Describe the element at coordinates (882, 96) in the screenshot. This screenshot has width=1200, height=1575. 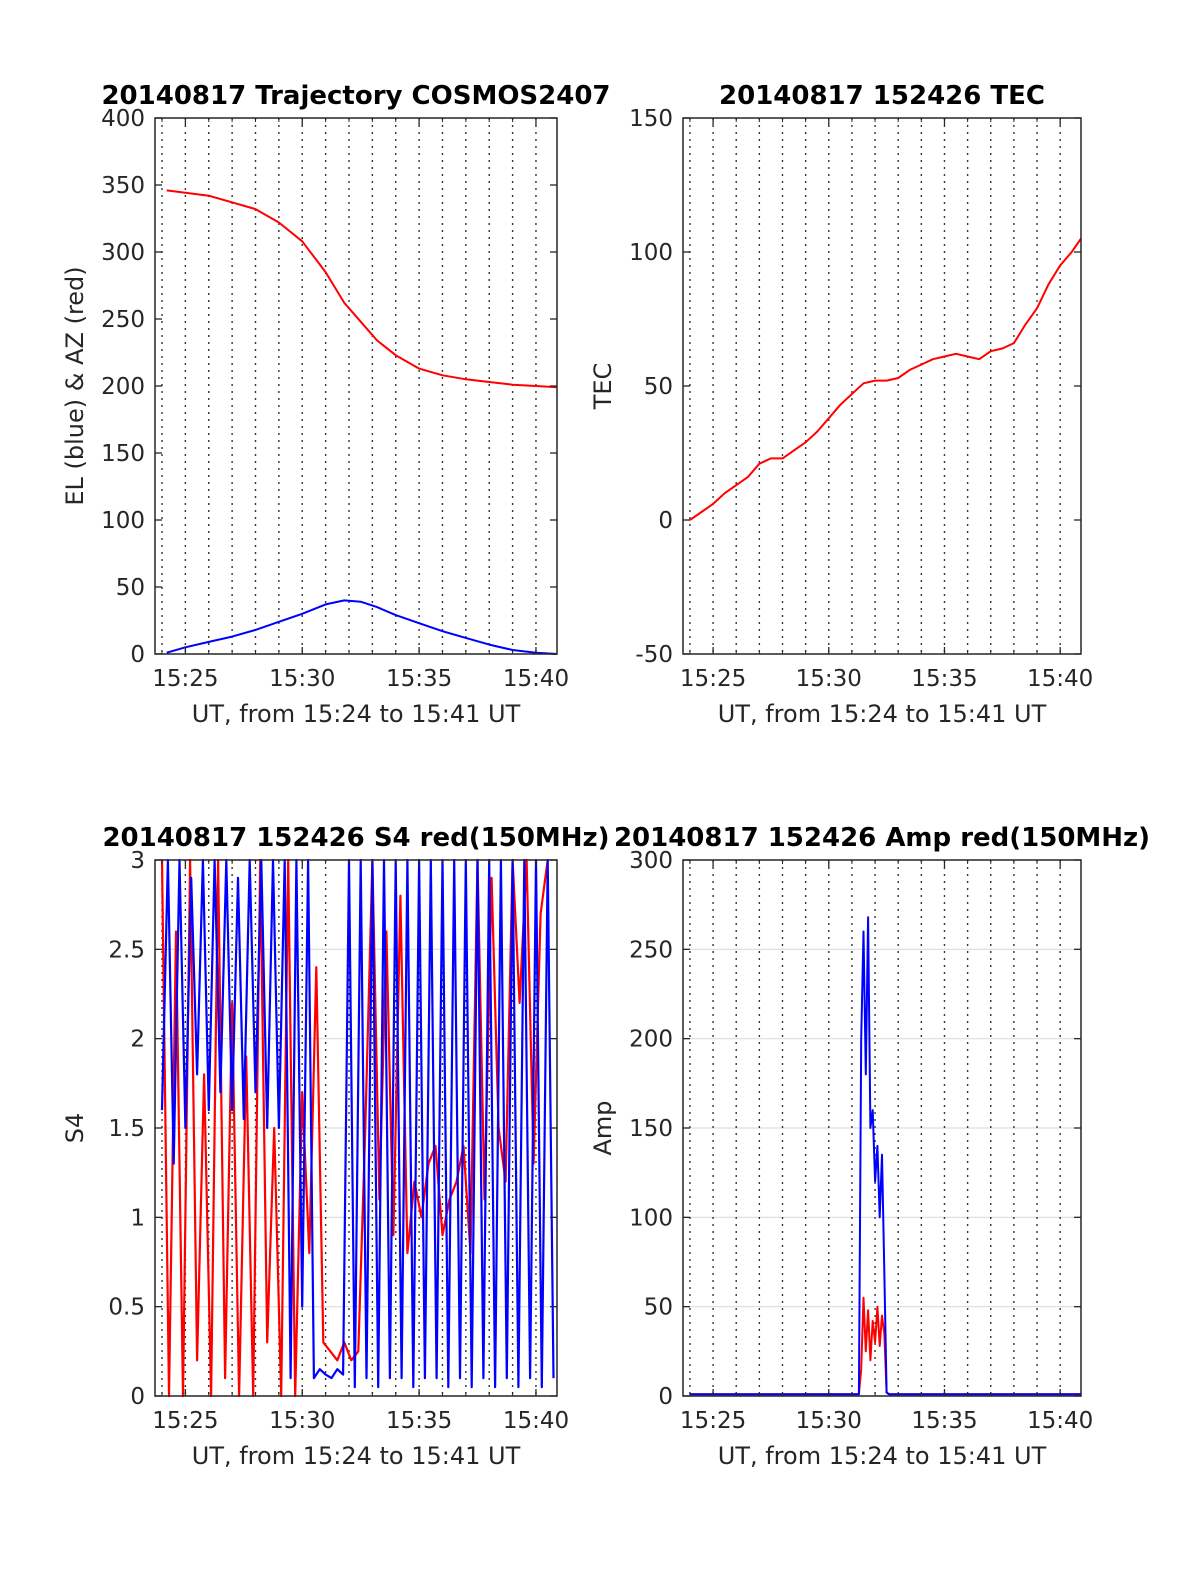
I see `chart-title: 20140817 152426 TEC` at that location.